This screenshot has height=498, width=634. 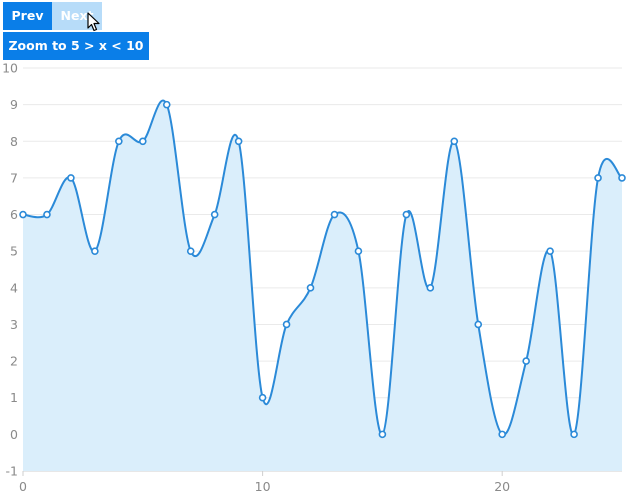 I want to click on y-tick-label: 10, so click(x=10, y=68).